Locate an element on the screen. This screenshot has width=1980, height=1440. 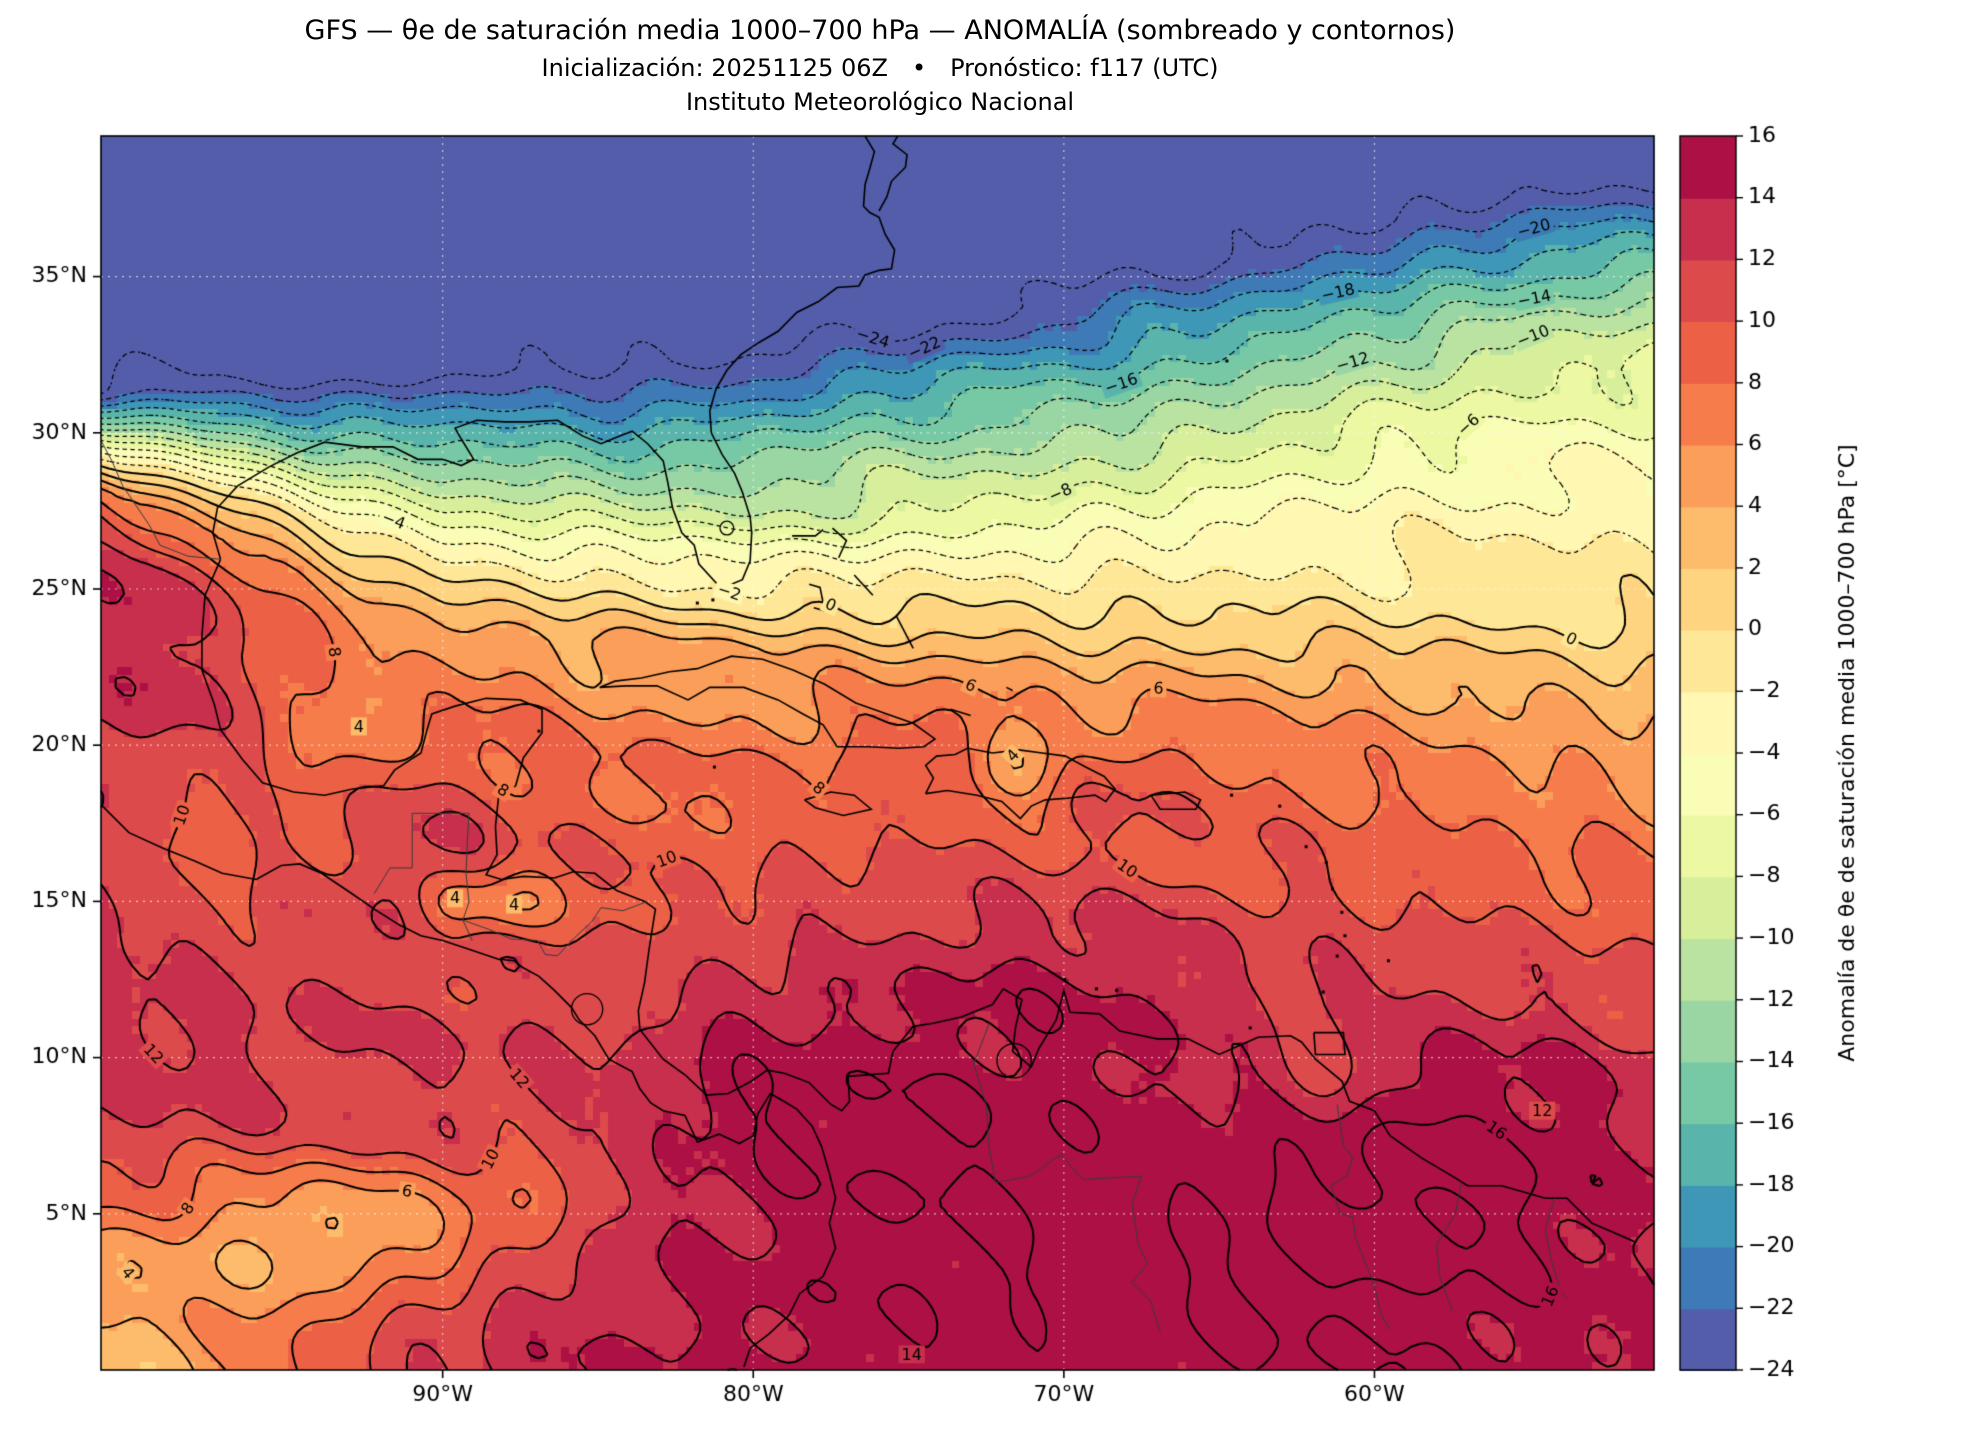
init-time-text: Inicialización: 20251125 06Z is located at coordinates (714, 67).